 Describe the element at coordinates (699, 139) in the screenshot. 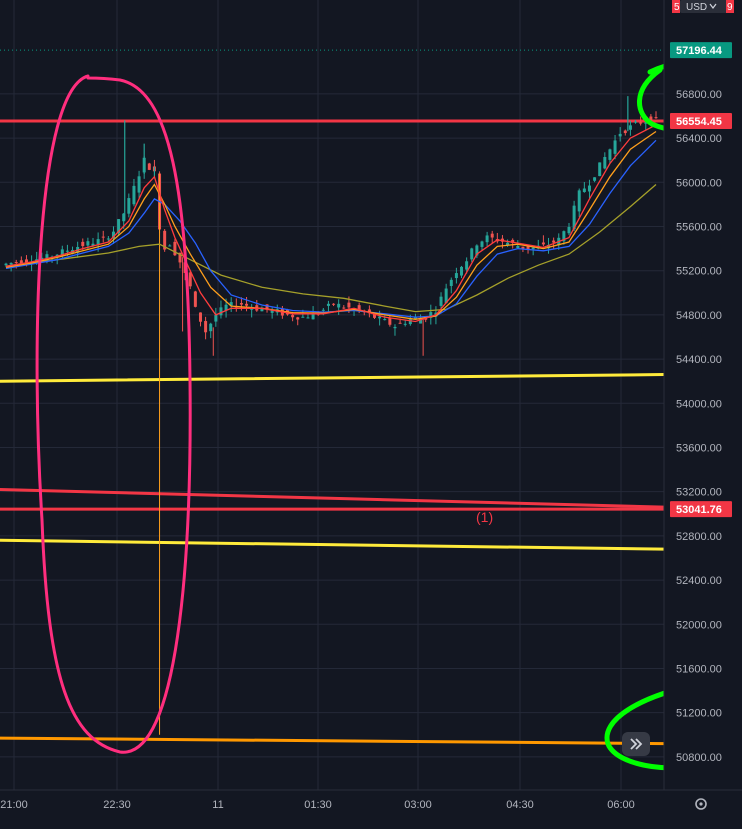

I see `price-tick-label: 56400.00` at that location.